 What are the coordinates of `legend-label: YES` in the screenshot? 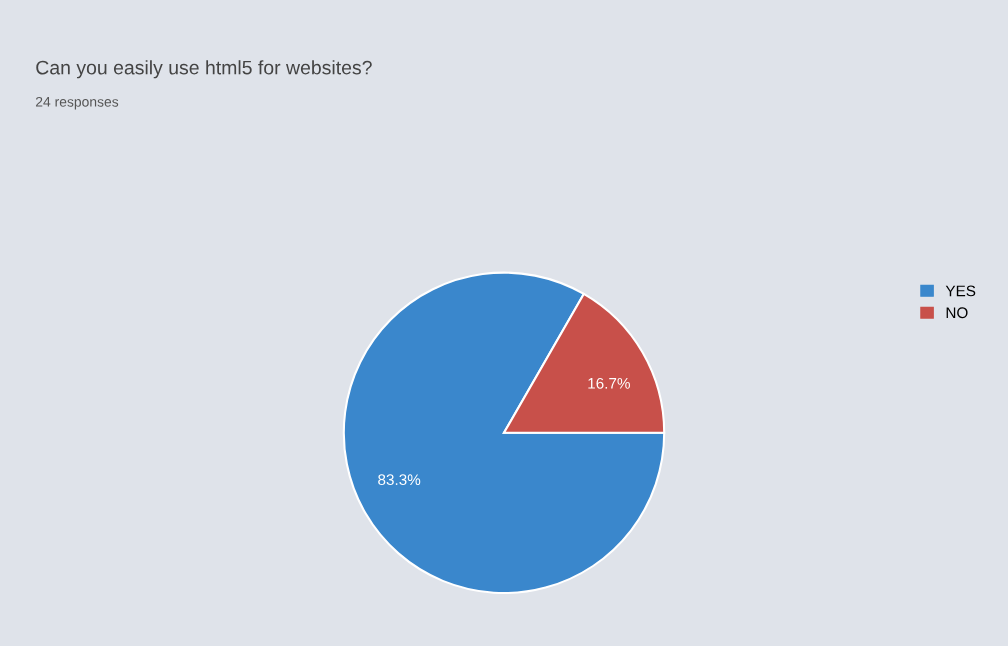 It's located at (960, 291).